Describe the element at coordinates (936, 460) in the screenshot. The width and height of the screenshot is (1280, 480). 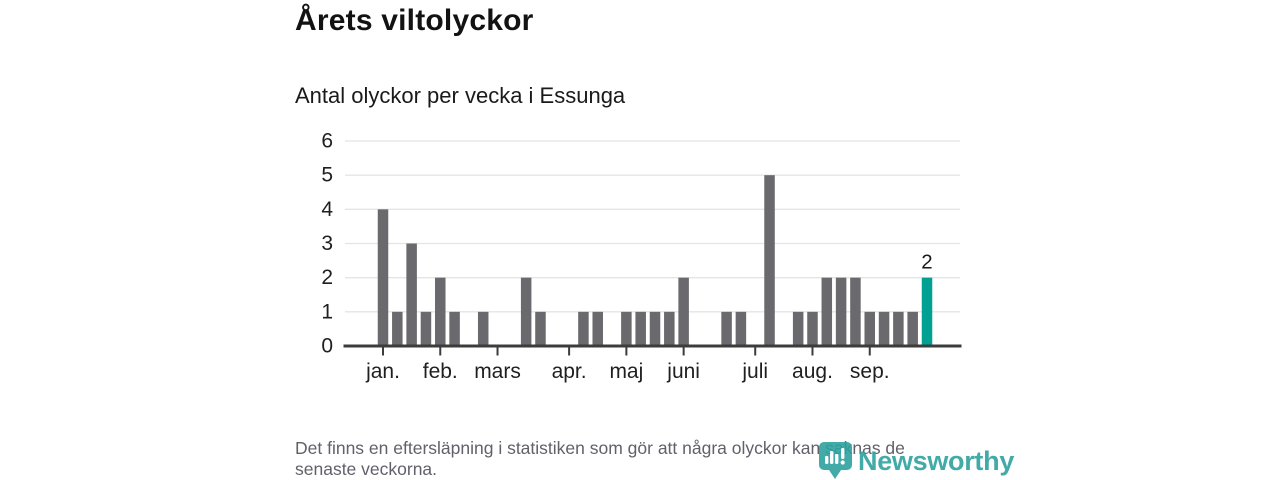
I see `newsworthy-logo-text: Newsworthy` at that location.